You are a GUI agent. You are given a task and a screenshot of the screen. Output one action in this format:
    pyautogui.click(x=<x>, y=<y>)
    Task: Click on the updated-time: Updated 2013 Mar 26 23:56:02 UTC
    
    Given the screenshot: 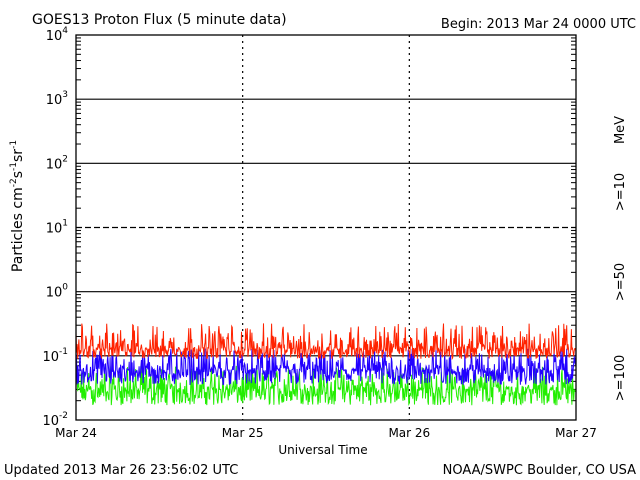 What is the action you would take?
    pyautogui.click(x=121, y=470)
    